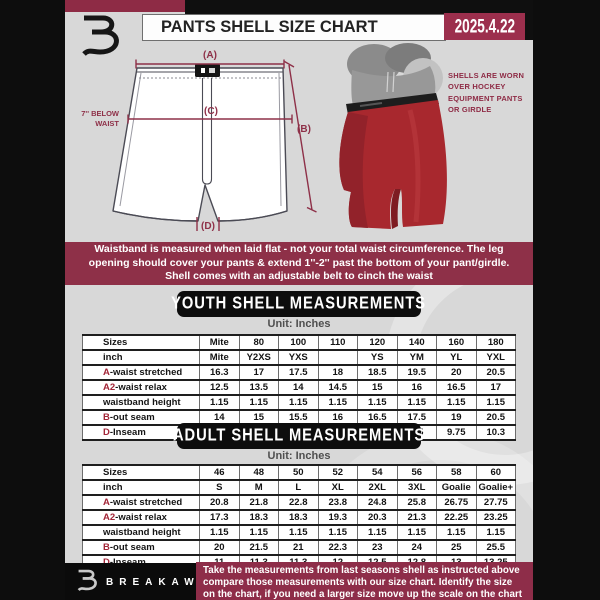  I want to click on table-cell: 27.75, so click(495, 502).